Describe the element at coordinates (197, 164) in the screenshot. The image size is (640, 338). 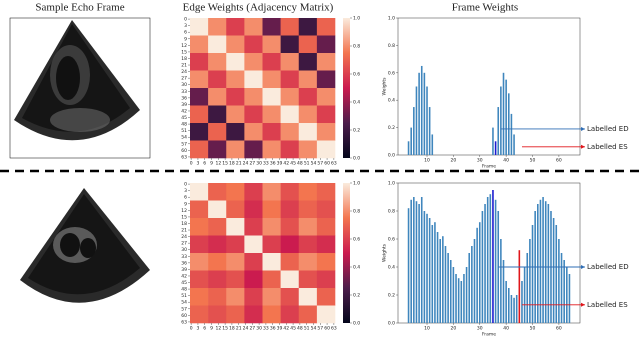
I see `x-tick-label: 3` at that location.